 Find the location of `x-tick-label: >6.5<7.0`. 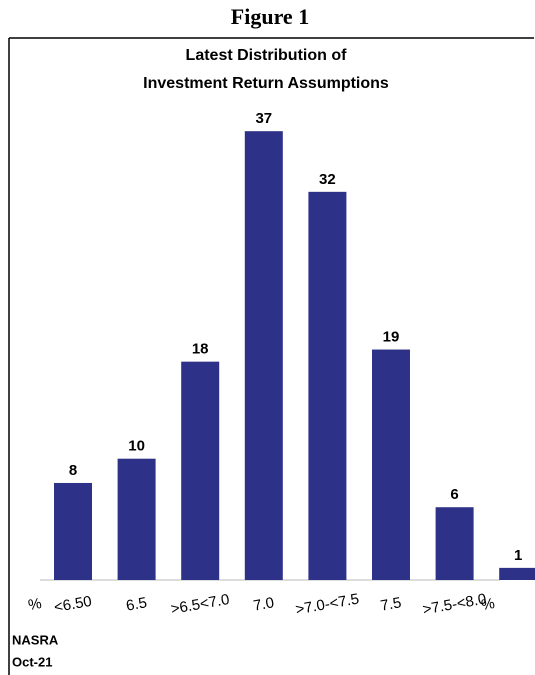

x-tick-label: >6.5<7.0 is located at coordinates (199, 604).